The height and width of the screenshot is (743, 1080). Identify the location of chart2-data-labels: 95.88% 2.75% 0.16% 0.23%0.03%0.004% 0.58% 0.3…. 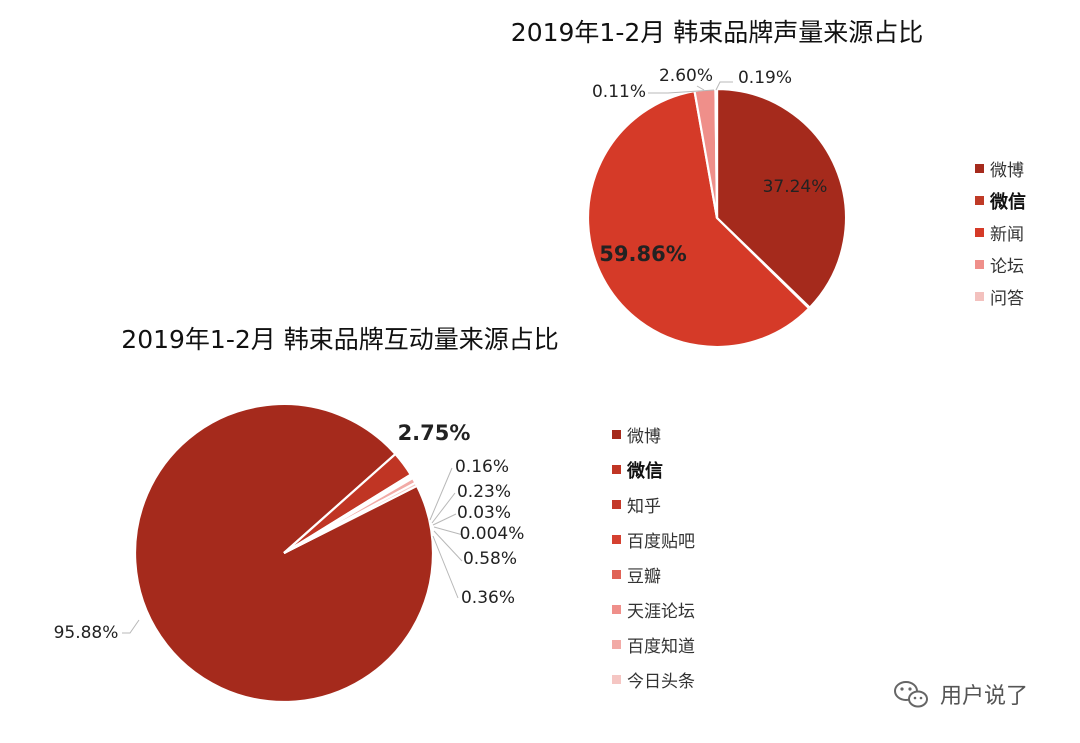
(289, 532).